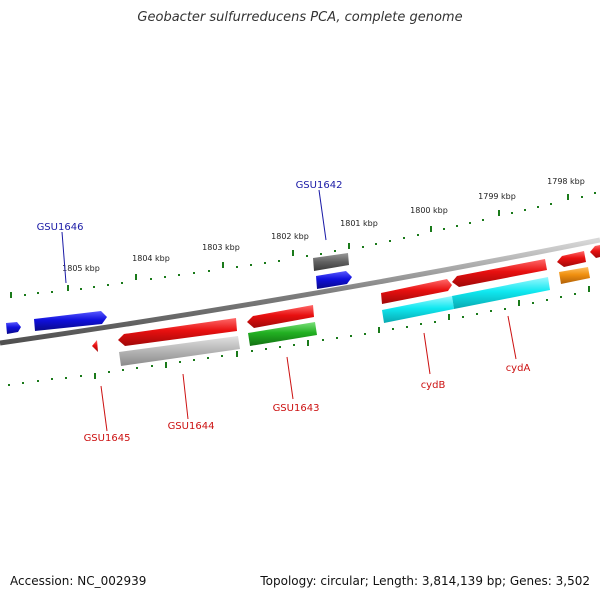  Describe the element at coordinates (78, 581) in the screenshot. I see `accession-text: Accession: NC_002939` at that location.